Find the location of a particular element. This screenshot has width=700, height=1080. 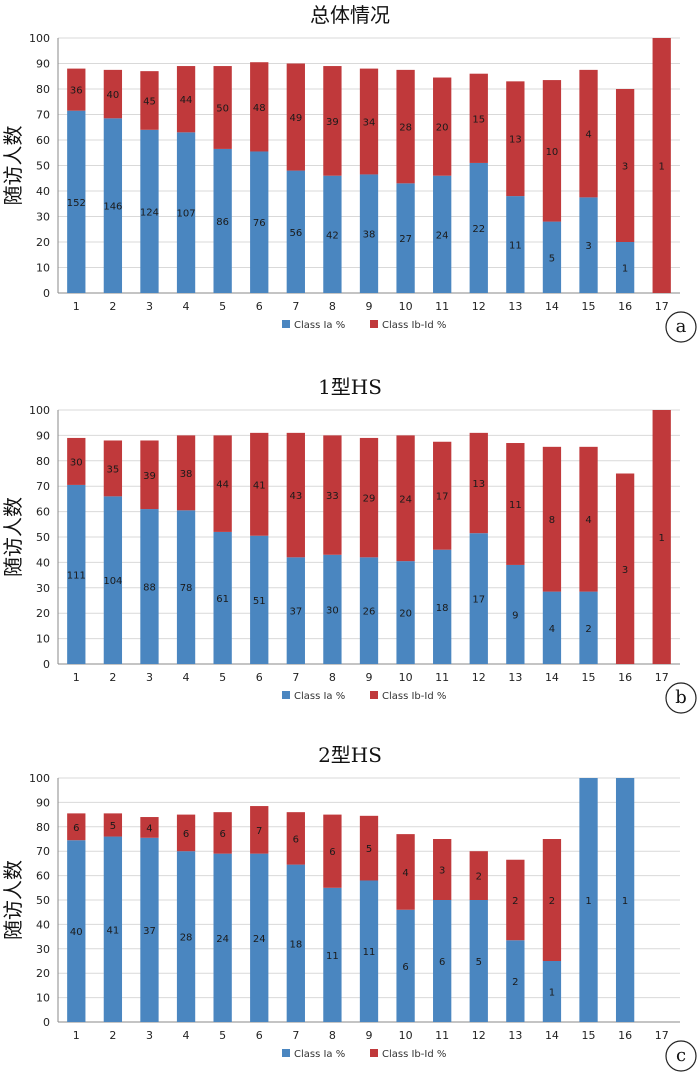

data-label-class-ib-id: 7 is located at coordinates (259, 831).